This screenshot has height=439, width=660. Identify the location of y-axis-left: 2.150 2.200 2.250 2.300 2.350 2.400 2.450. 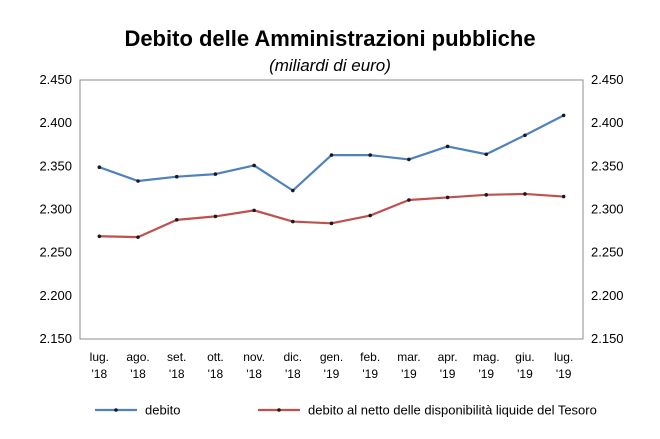
(55, 209).